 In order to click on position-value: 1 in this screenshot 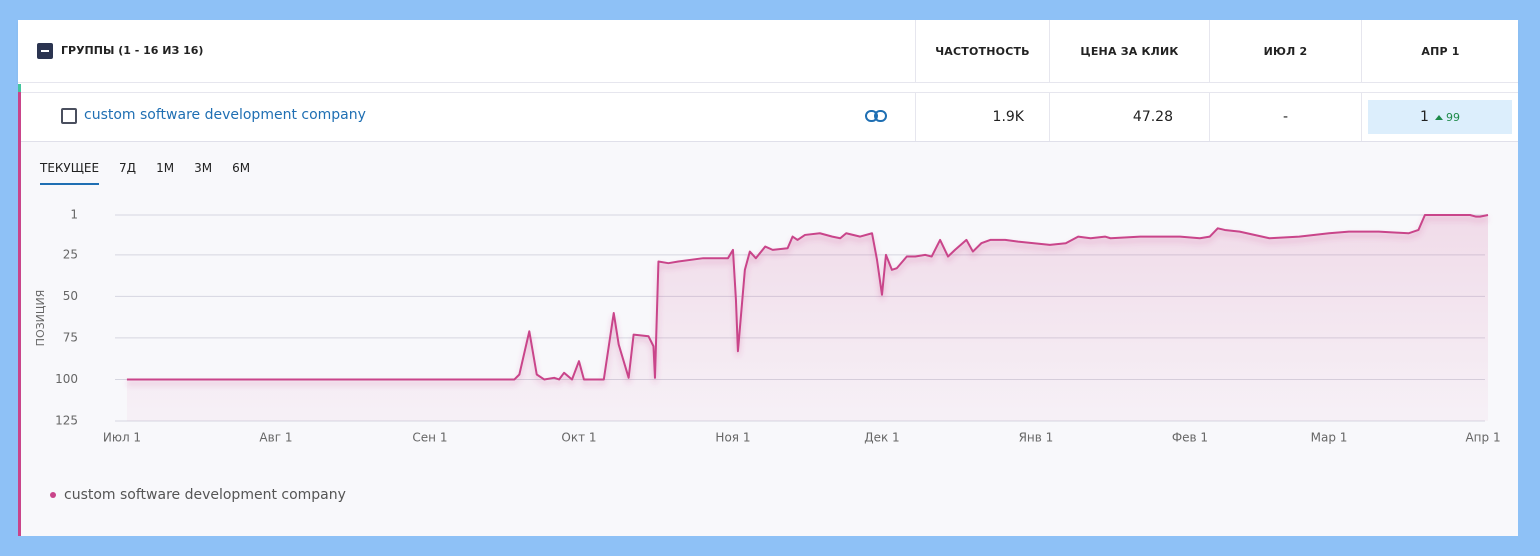, I will do `click(1424, 117)`.